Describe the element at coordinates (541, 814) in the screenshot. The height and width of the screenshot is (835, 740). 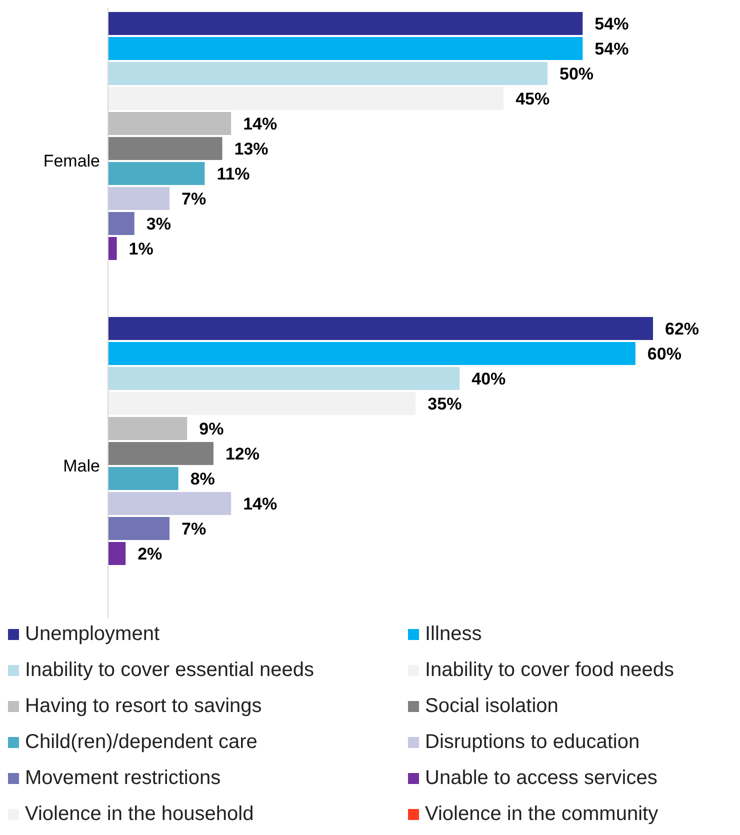
I see `legend-label: Violence in the community` at that location.